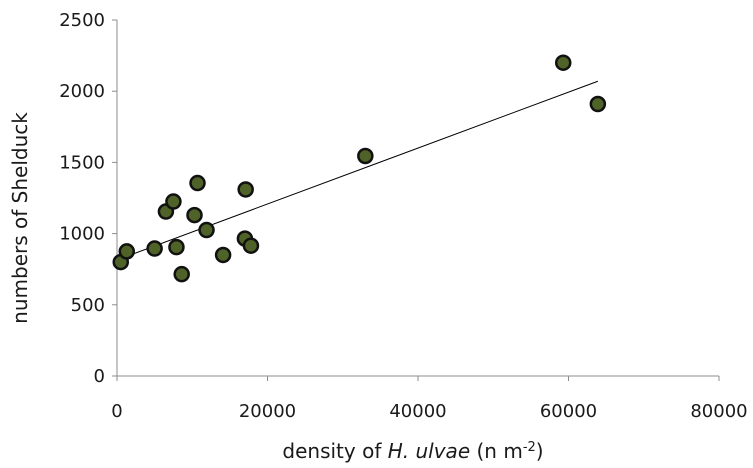 Image resolution: width=753 pixels, height=468 pixels. What do you see at coordinates (82, 20) in the screenshot?
I see `y-tick-label: 2500` at bounding box center [82, 20].